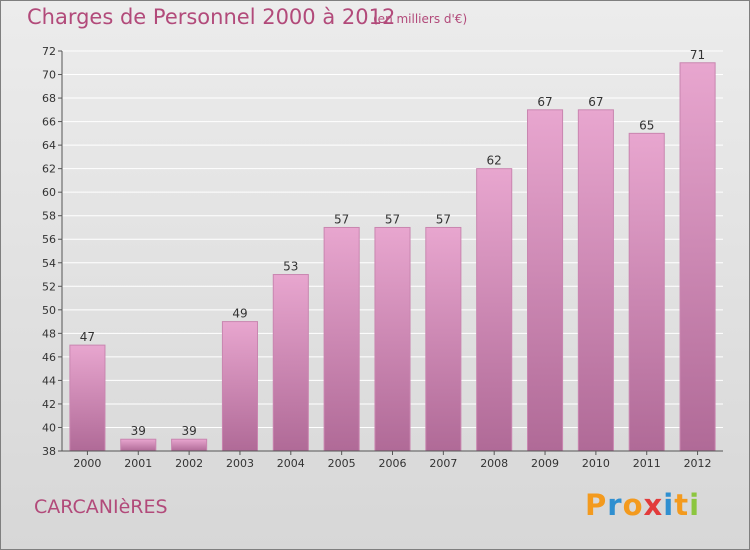 This screenshot has width=750, height=550. What do you see at coordinates (615, 505) in the screenshot?
I see `logo-letter: r` at bounding box center [615, 505].